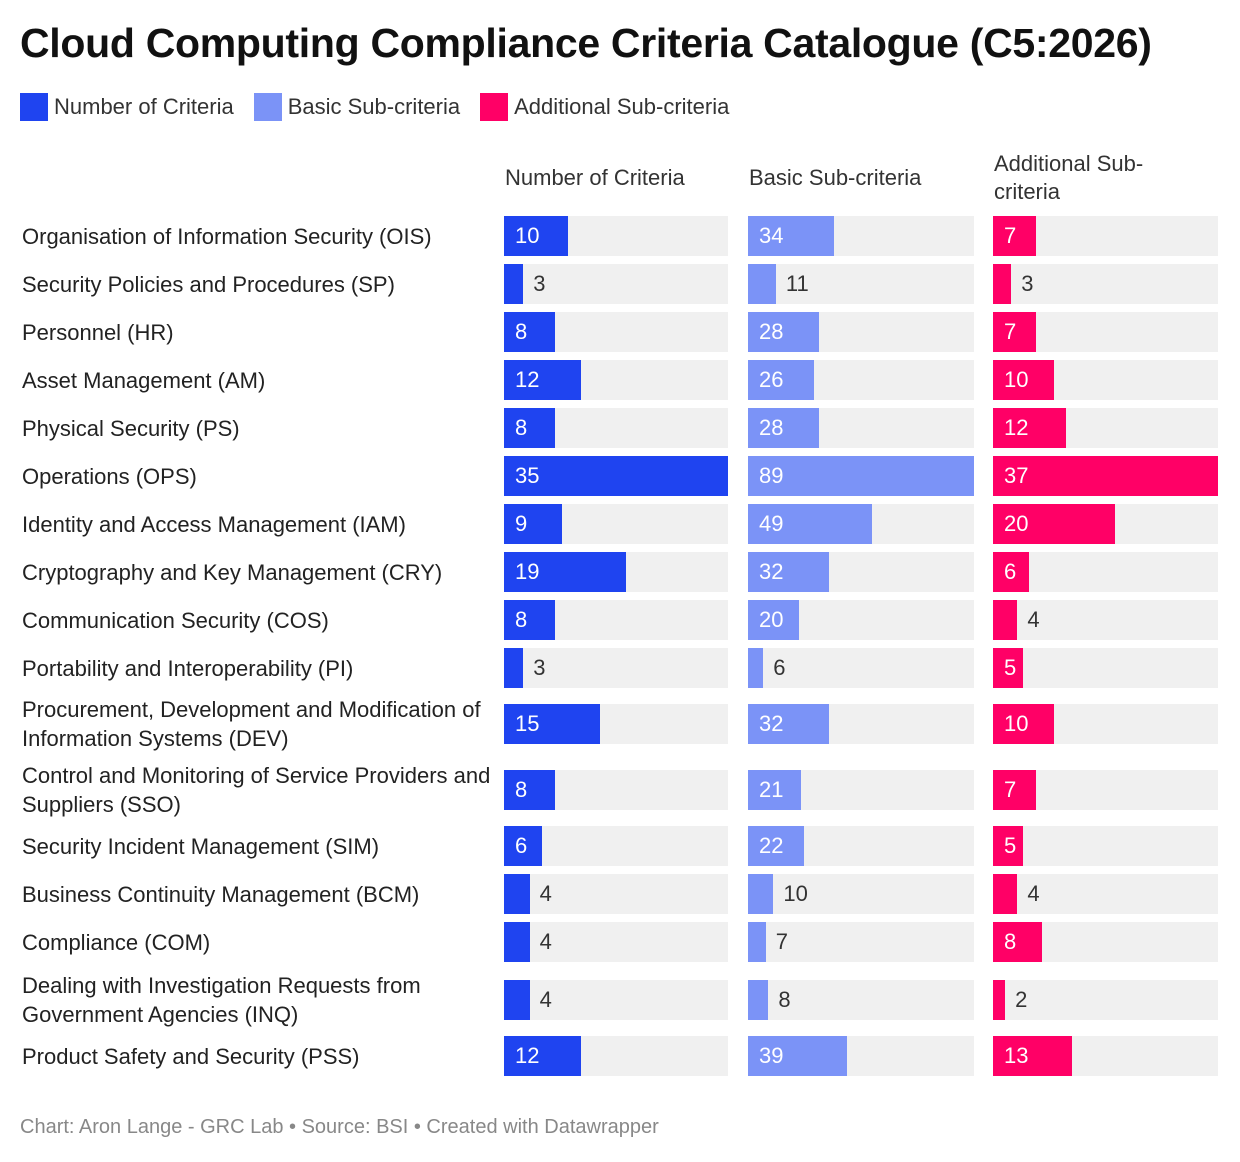 Image resolution: width=1240 pixels, height=1162 pixels. I want to click on value-label-additional: 12, so click(1016, 427).